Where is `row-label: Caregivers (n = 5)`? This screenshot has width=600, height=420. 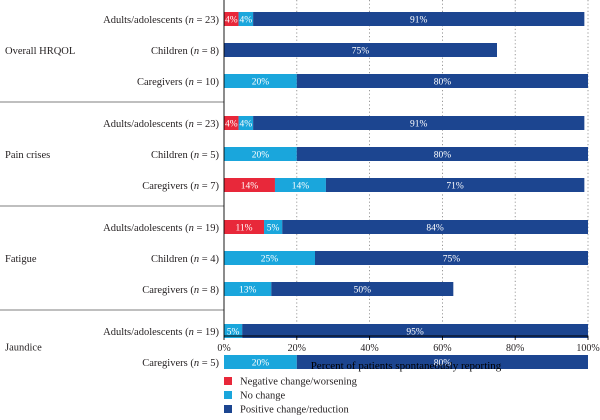
row-label: Caregivers (n = 5) is located at coordinates (180, 363).